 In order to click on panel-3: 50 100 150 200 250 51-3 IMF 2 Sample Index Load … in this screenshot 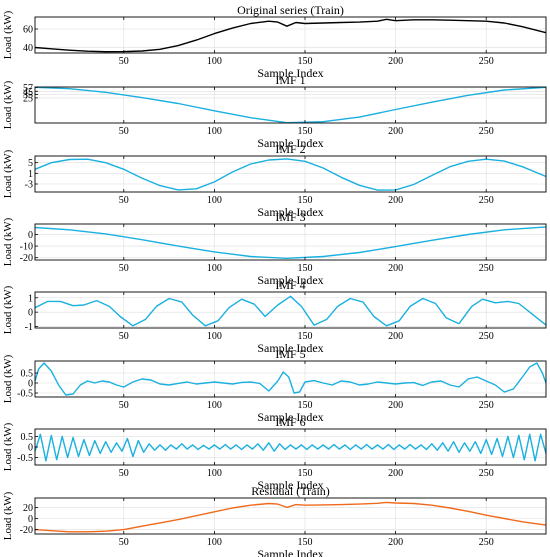, I will do `click(274, 180)`.